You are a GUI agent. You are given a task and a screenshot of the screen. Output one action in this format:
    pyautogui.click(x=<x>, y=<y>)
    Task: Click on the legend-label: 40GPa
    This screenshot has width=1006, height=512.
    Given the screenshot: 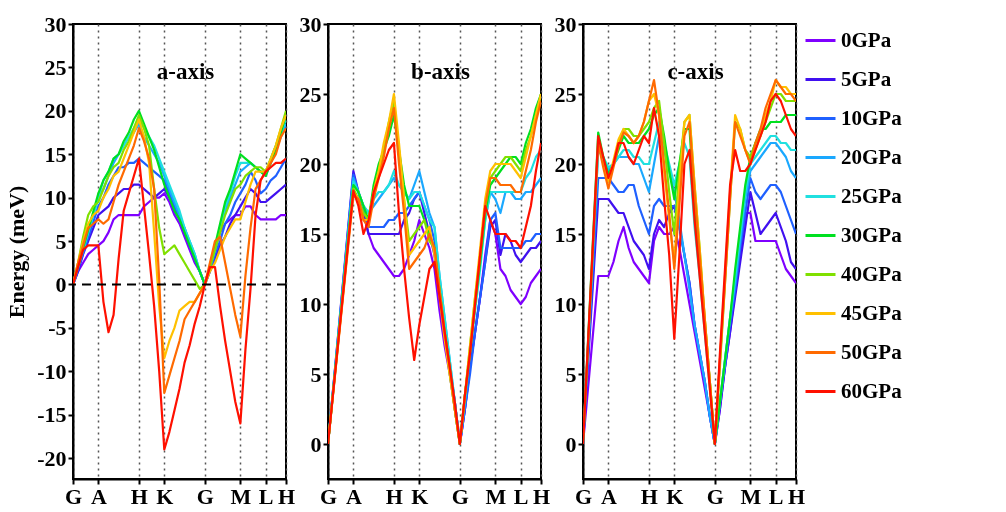 What is the action you would take?
    pyautogui.click(x=872, y=273)
    